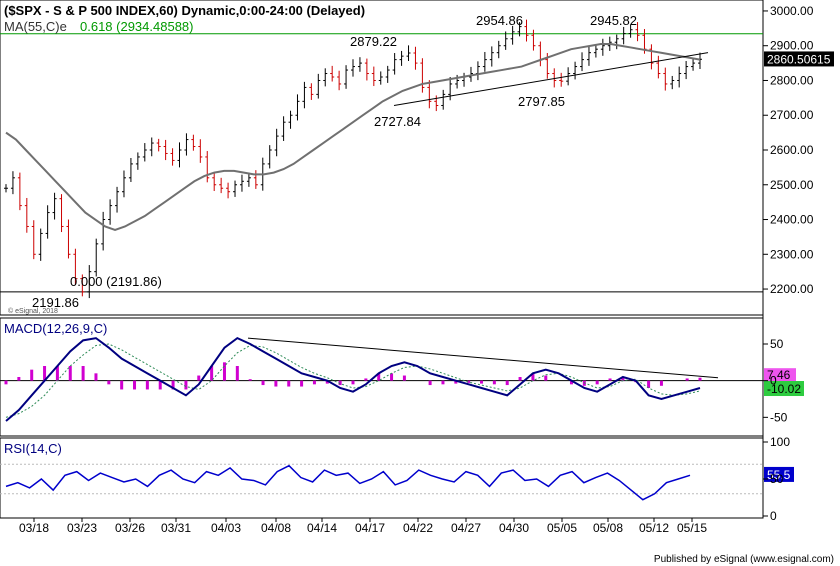  What do you see at coordinates (55, 328) in the screenshot?
I see `macd-title: MACD(12,26,9,C)` at bounding box center [55, 328].